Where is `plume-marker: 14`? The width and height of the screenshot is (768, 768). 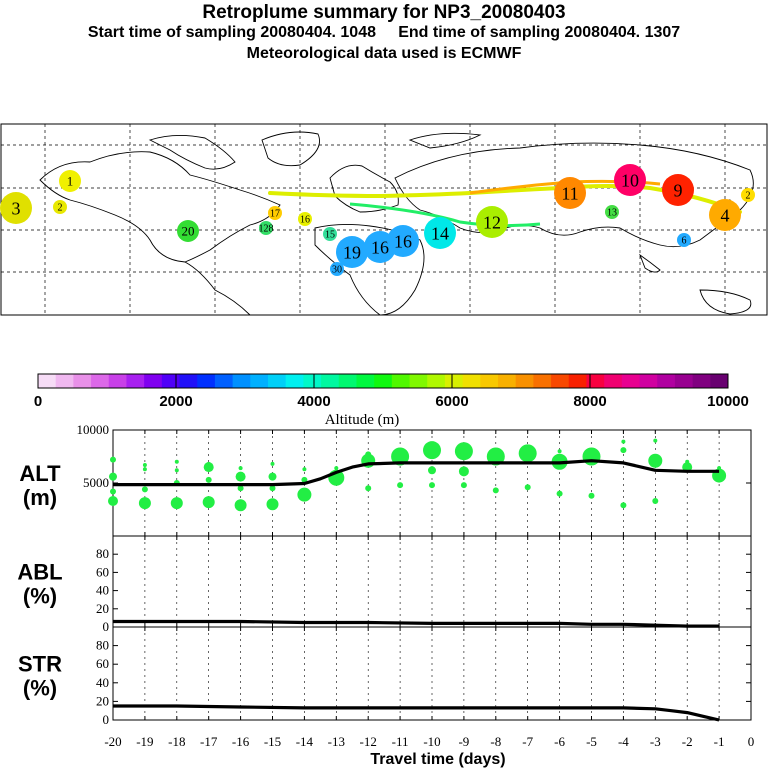 plume-marker: 14 is located at coordinates (440, 233).